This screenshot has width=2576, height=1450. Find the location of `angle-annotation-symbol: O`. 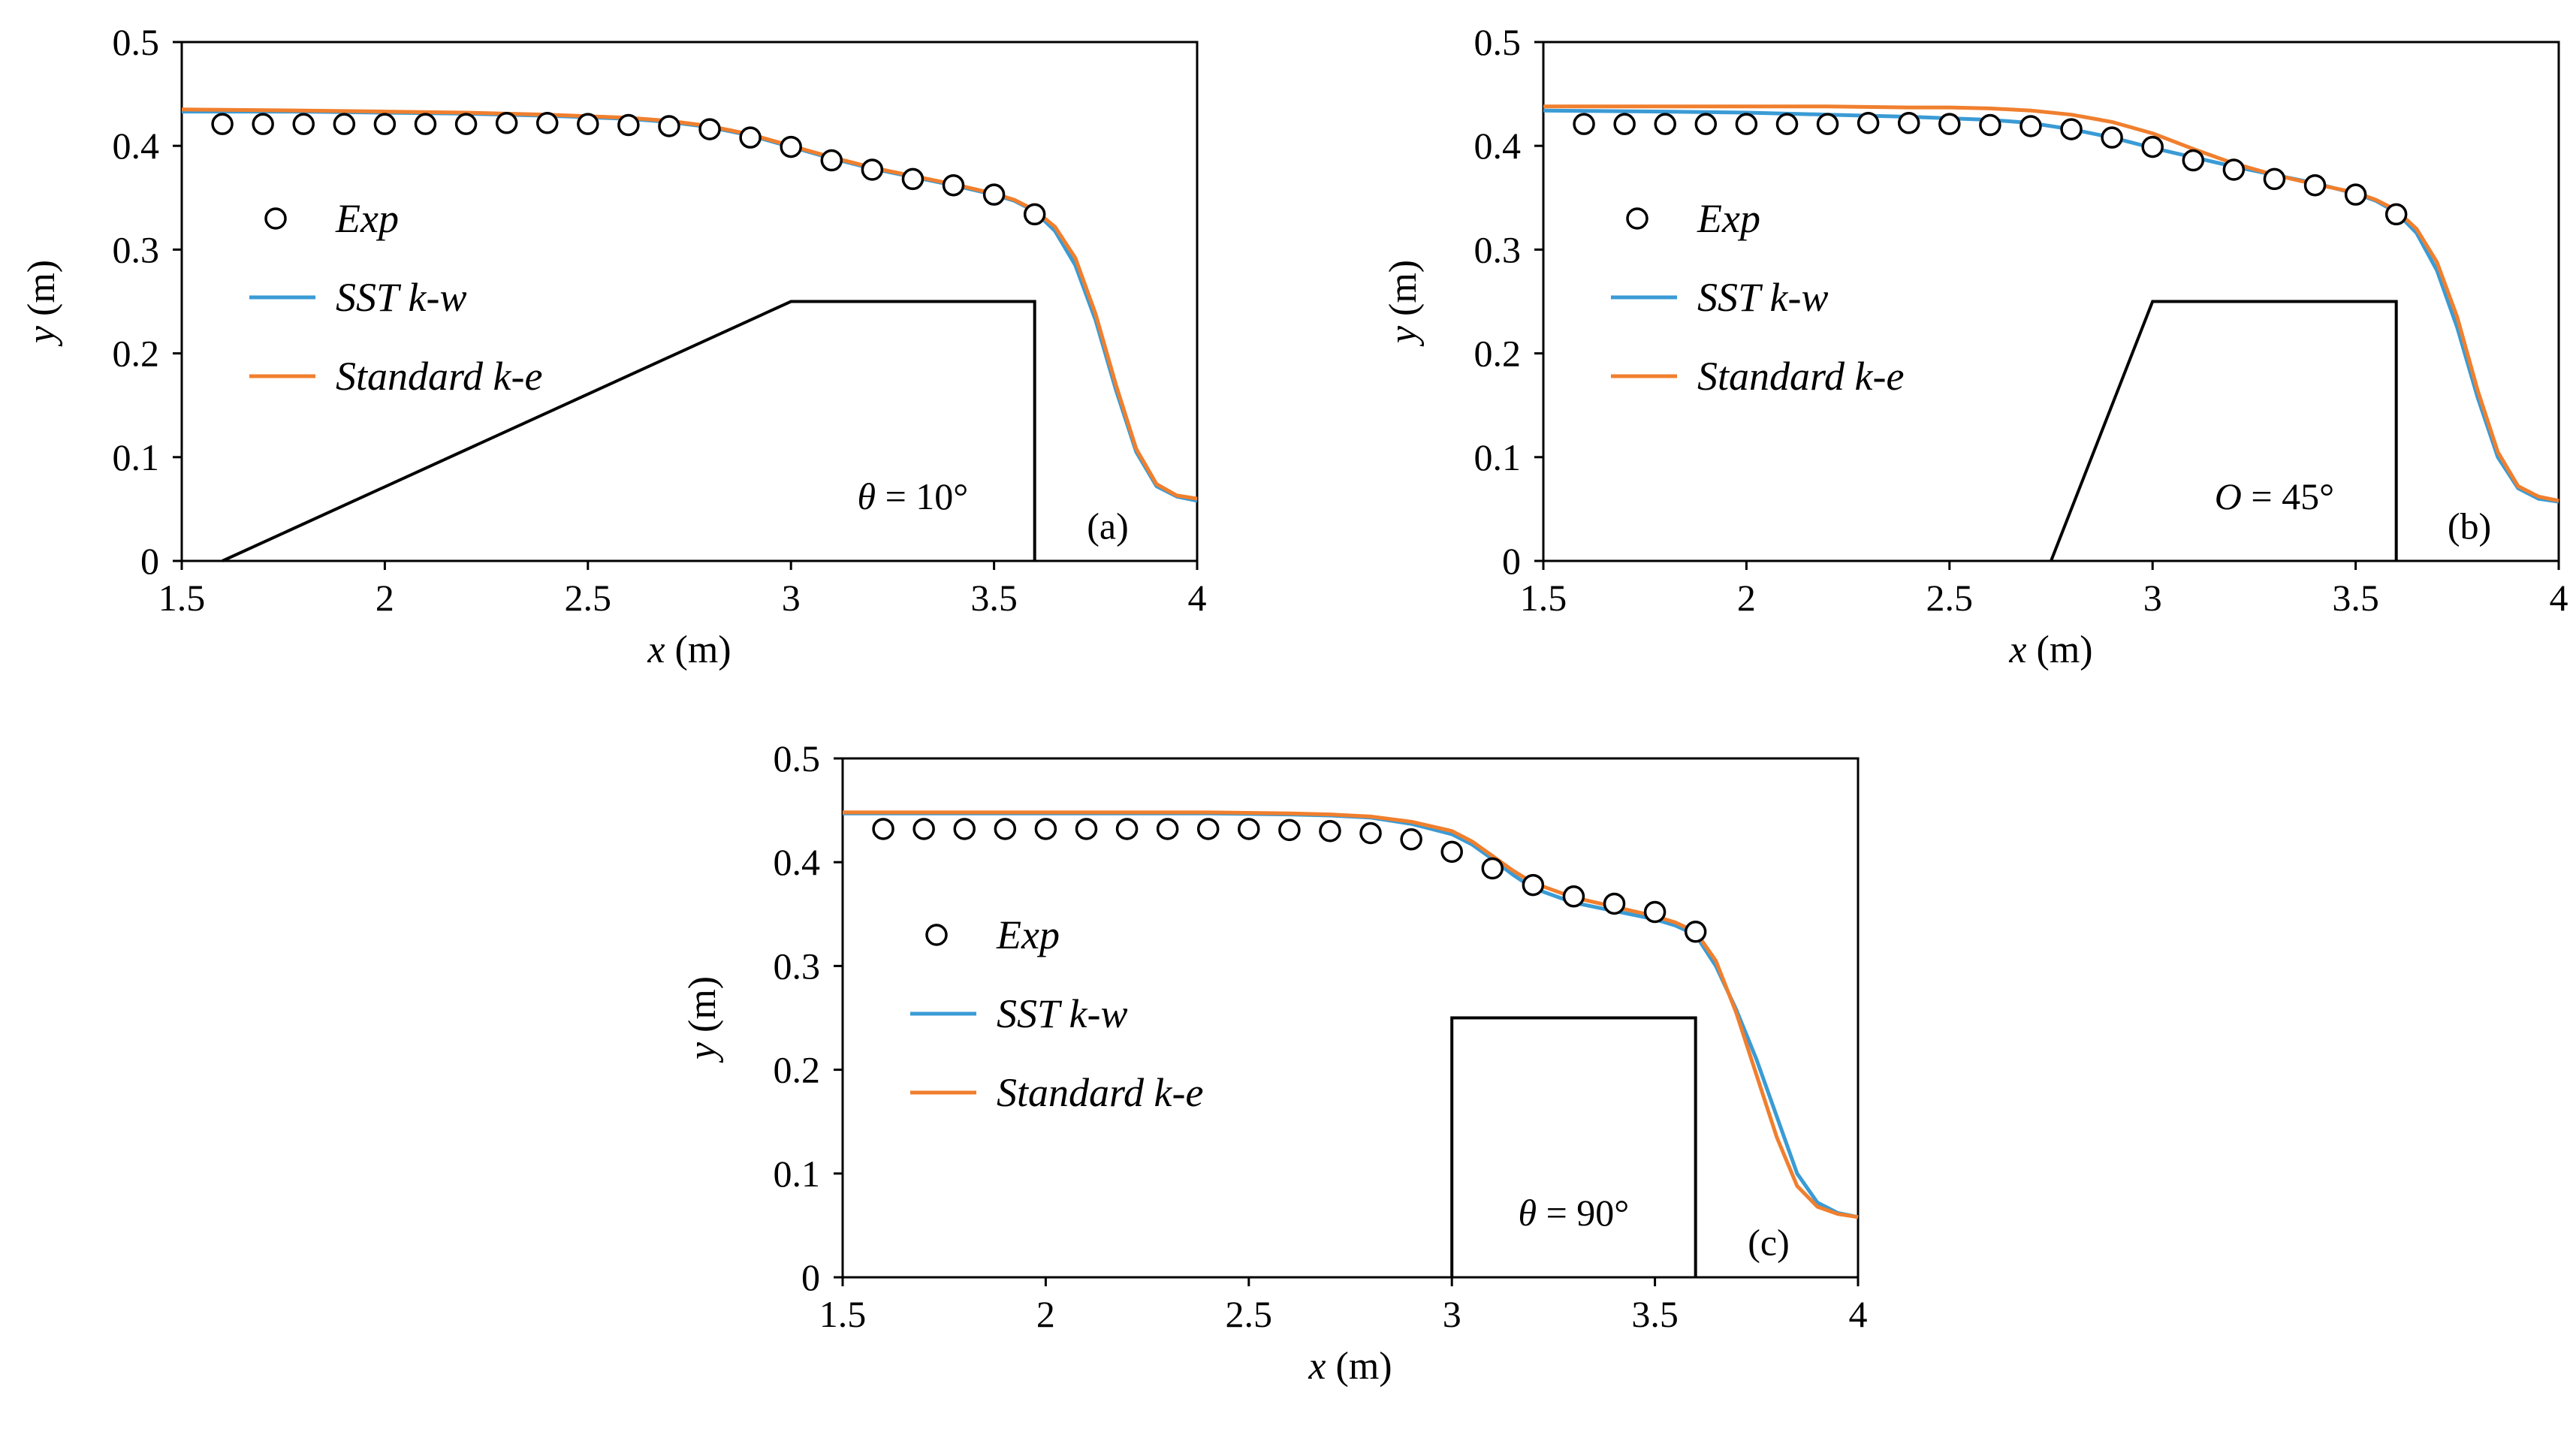

angle-annotation-symbol: O is located at coordinates (2228, 496).